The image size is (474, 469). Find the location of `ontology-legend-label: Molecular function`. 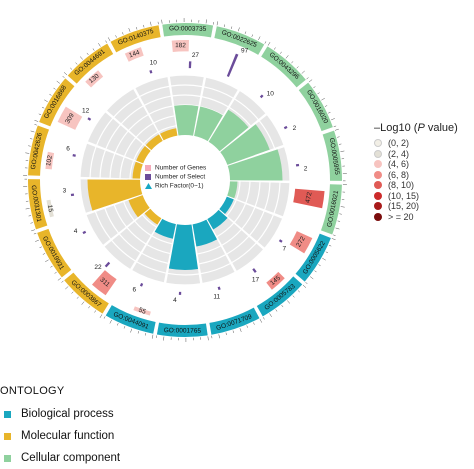

ontology-legend-label: Molecular function is located at coordinates (67, 436).